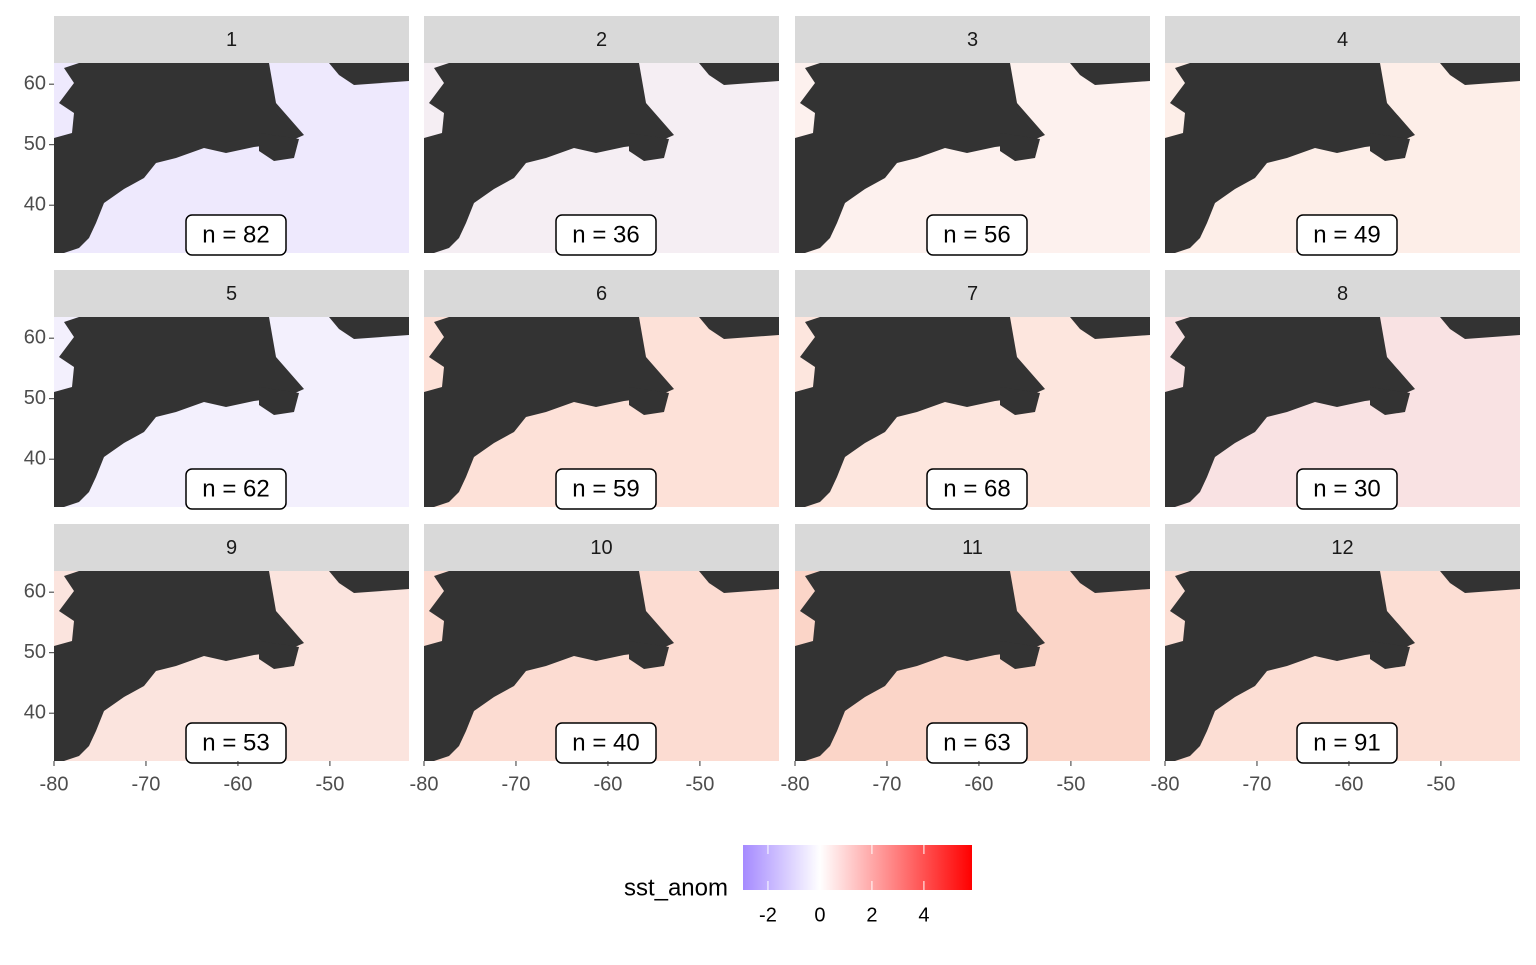  I want to click on strip-label: 6, so click(601, 294).